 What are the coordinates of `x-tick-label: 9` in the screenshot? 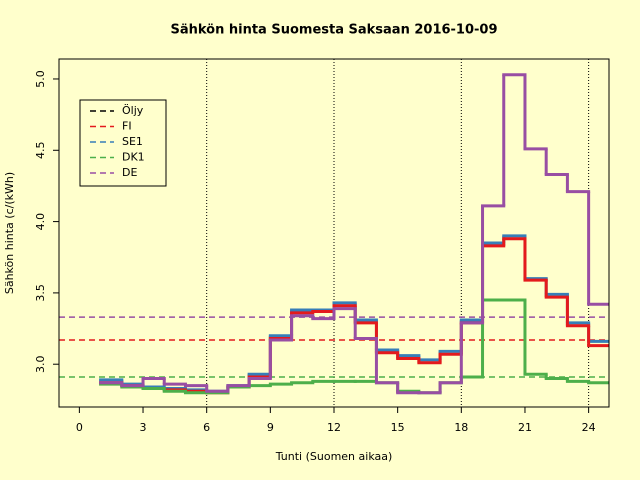 It's located at (270, 427).